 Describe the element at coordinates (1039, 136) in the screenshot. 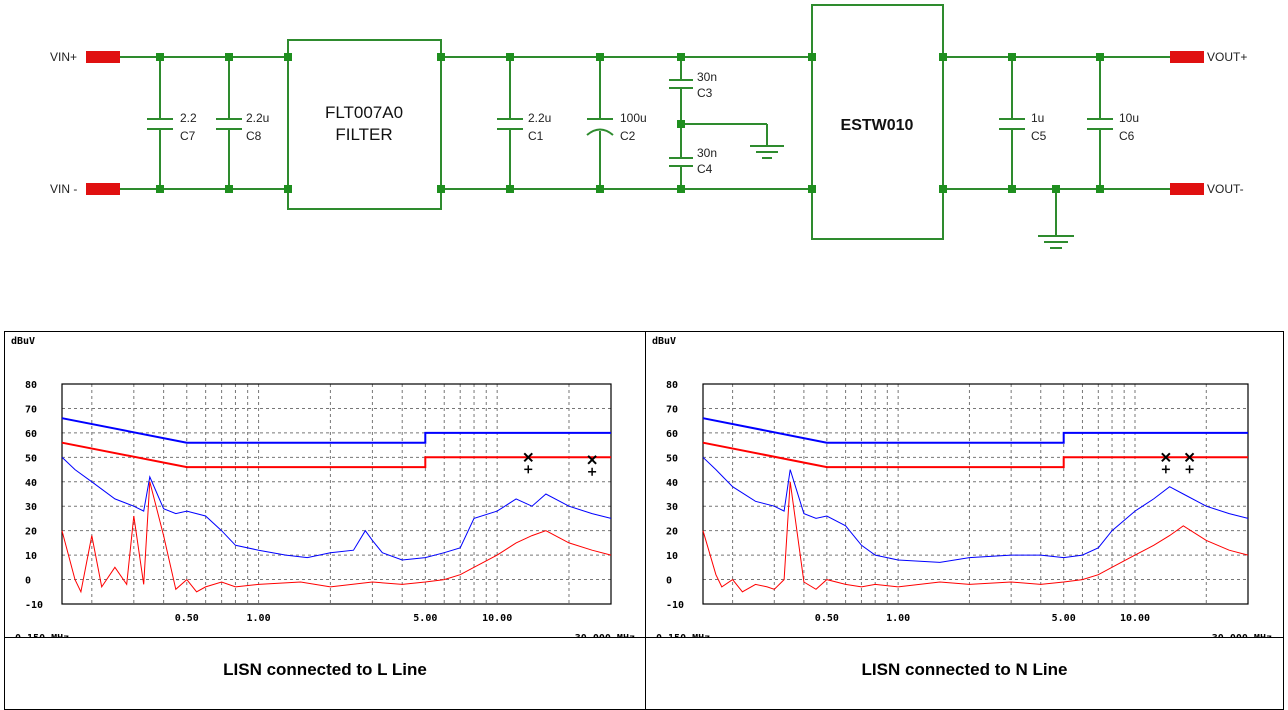

I see `c5-ref: C5` at that location.